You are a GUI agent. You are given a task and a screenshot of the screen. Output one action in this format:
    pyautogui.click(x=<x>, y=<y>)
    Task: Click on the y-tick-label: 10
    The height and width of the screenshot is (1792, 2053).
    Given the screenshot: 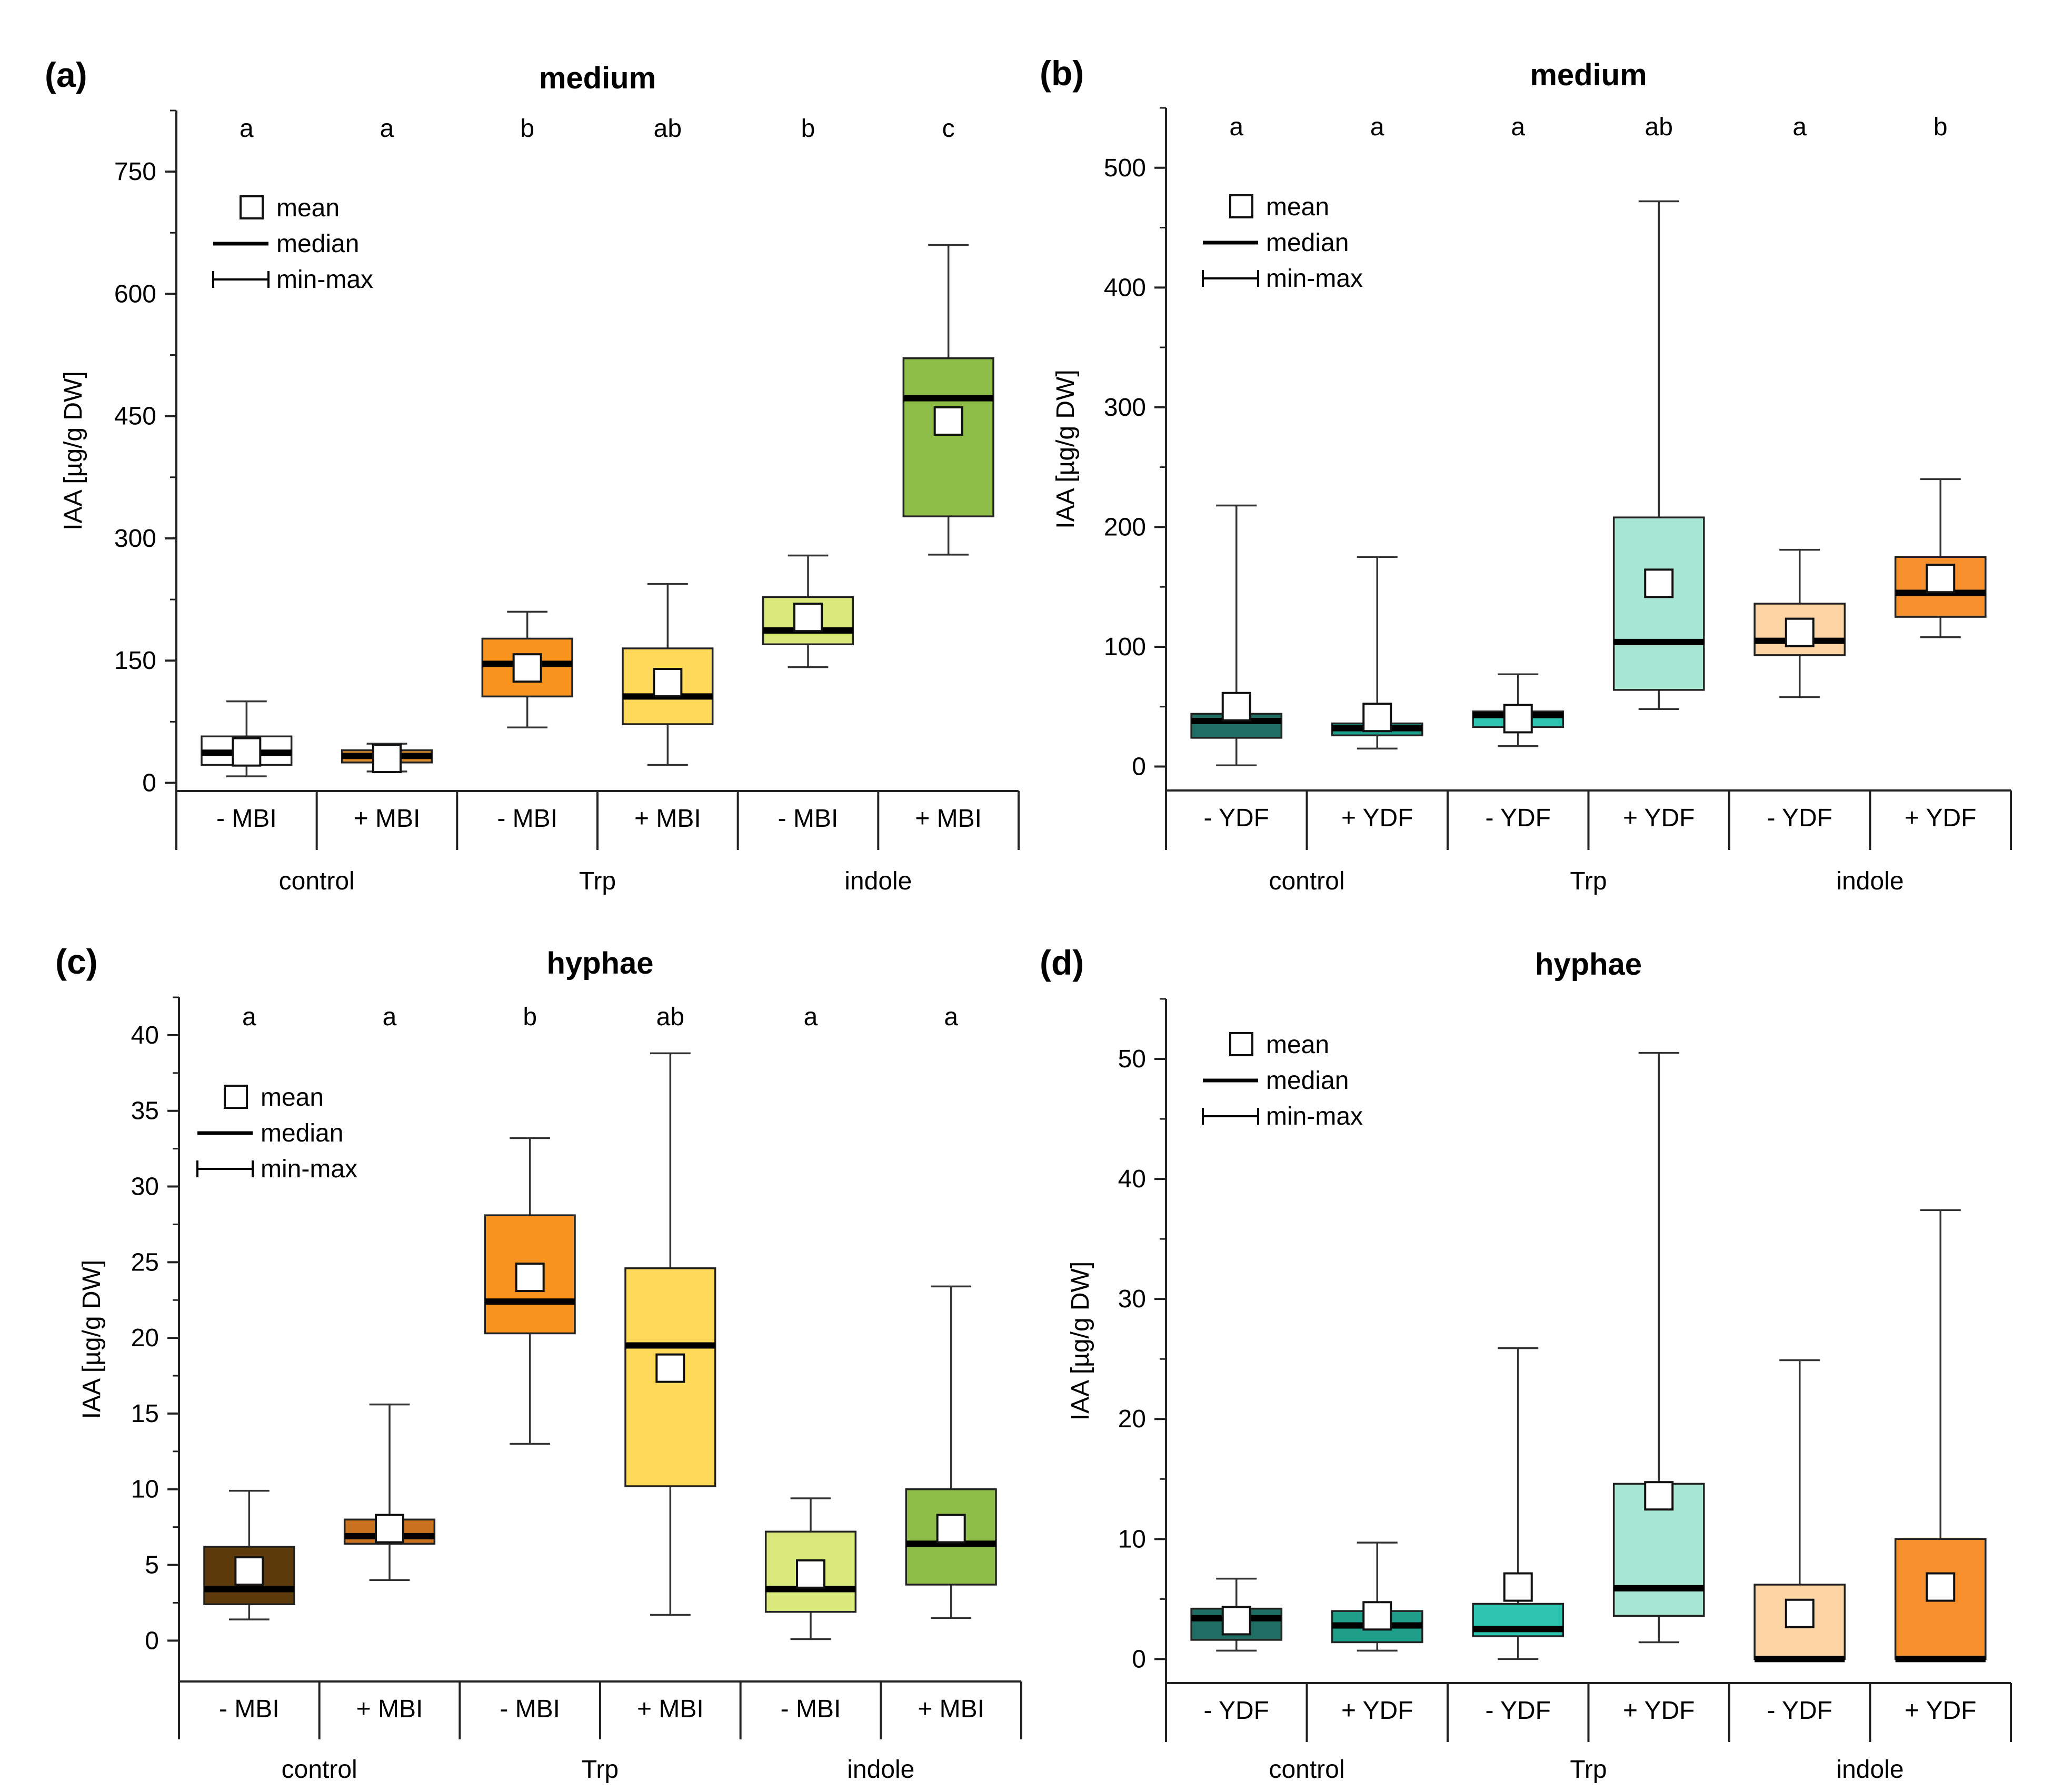 What is the action you would take?
    pyautogui.click(x=145, y=1490)
    